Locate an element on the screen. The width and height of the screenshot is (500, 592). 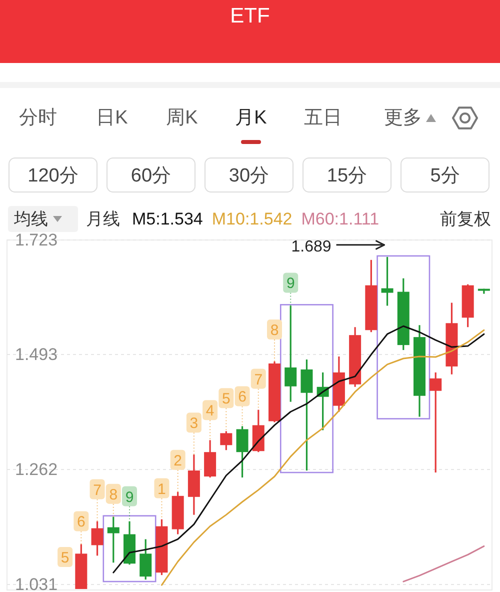
text: 120分 is located at coordinates (53, 176).